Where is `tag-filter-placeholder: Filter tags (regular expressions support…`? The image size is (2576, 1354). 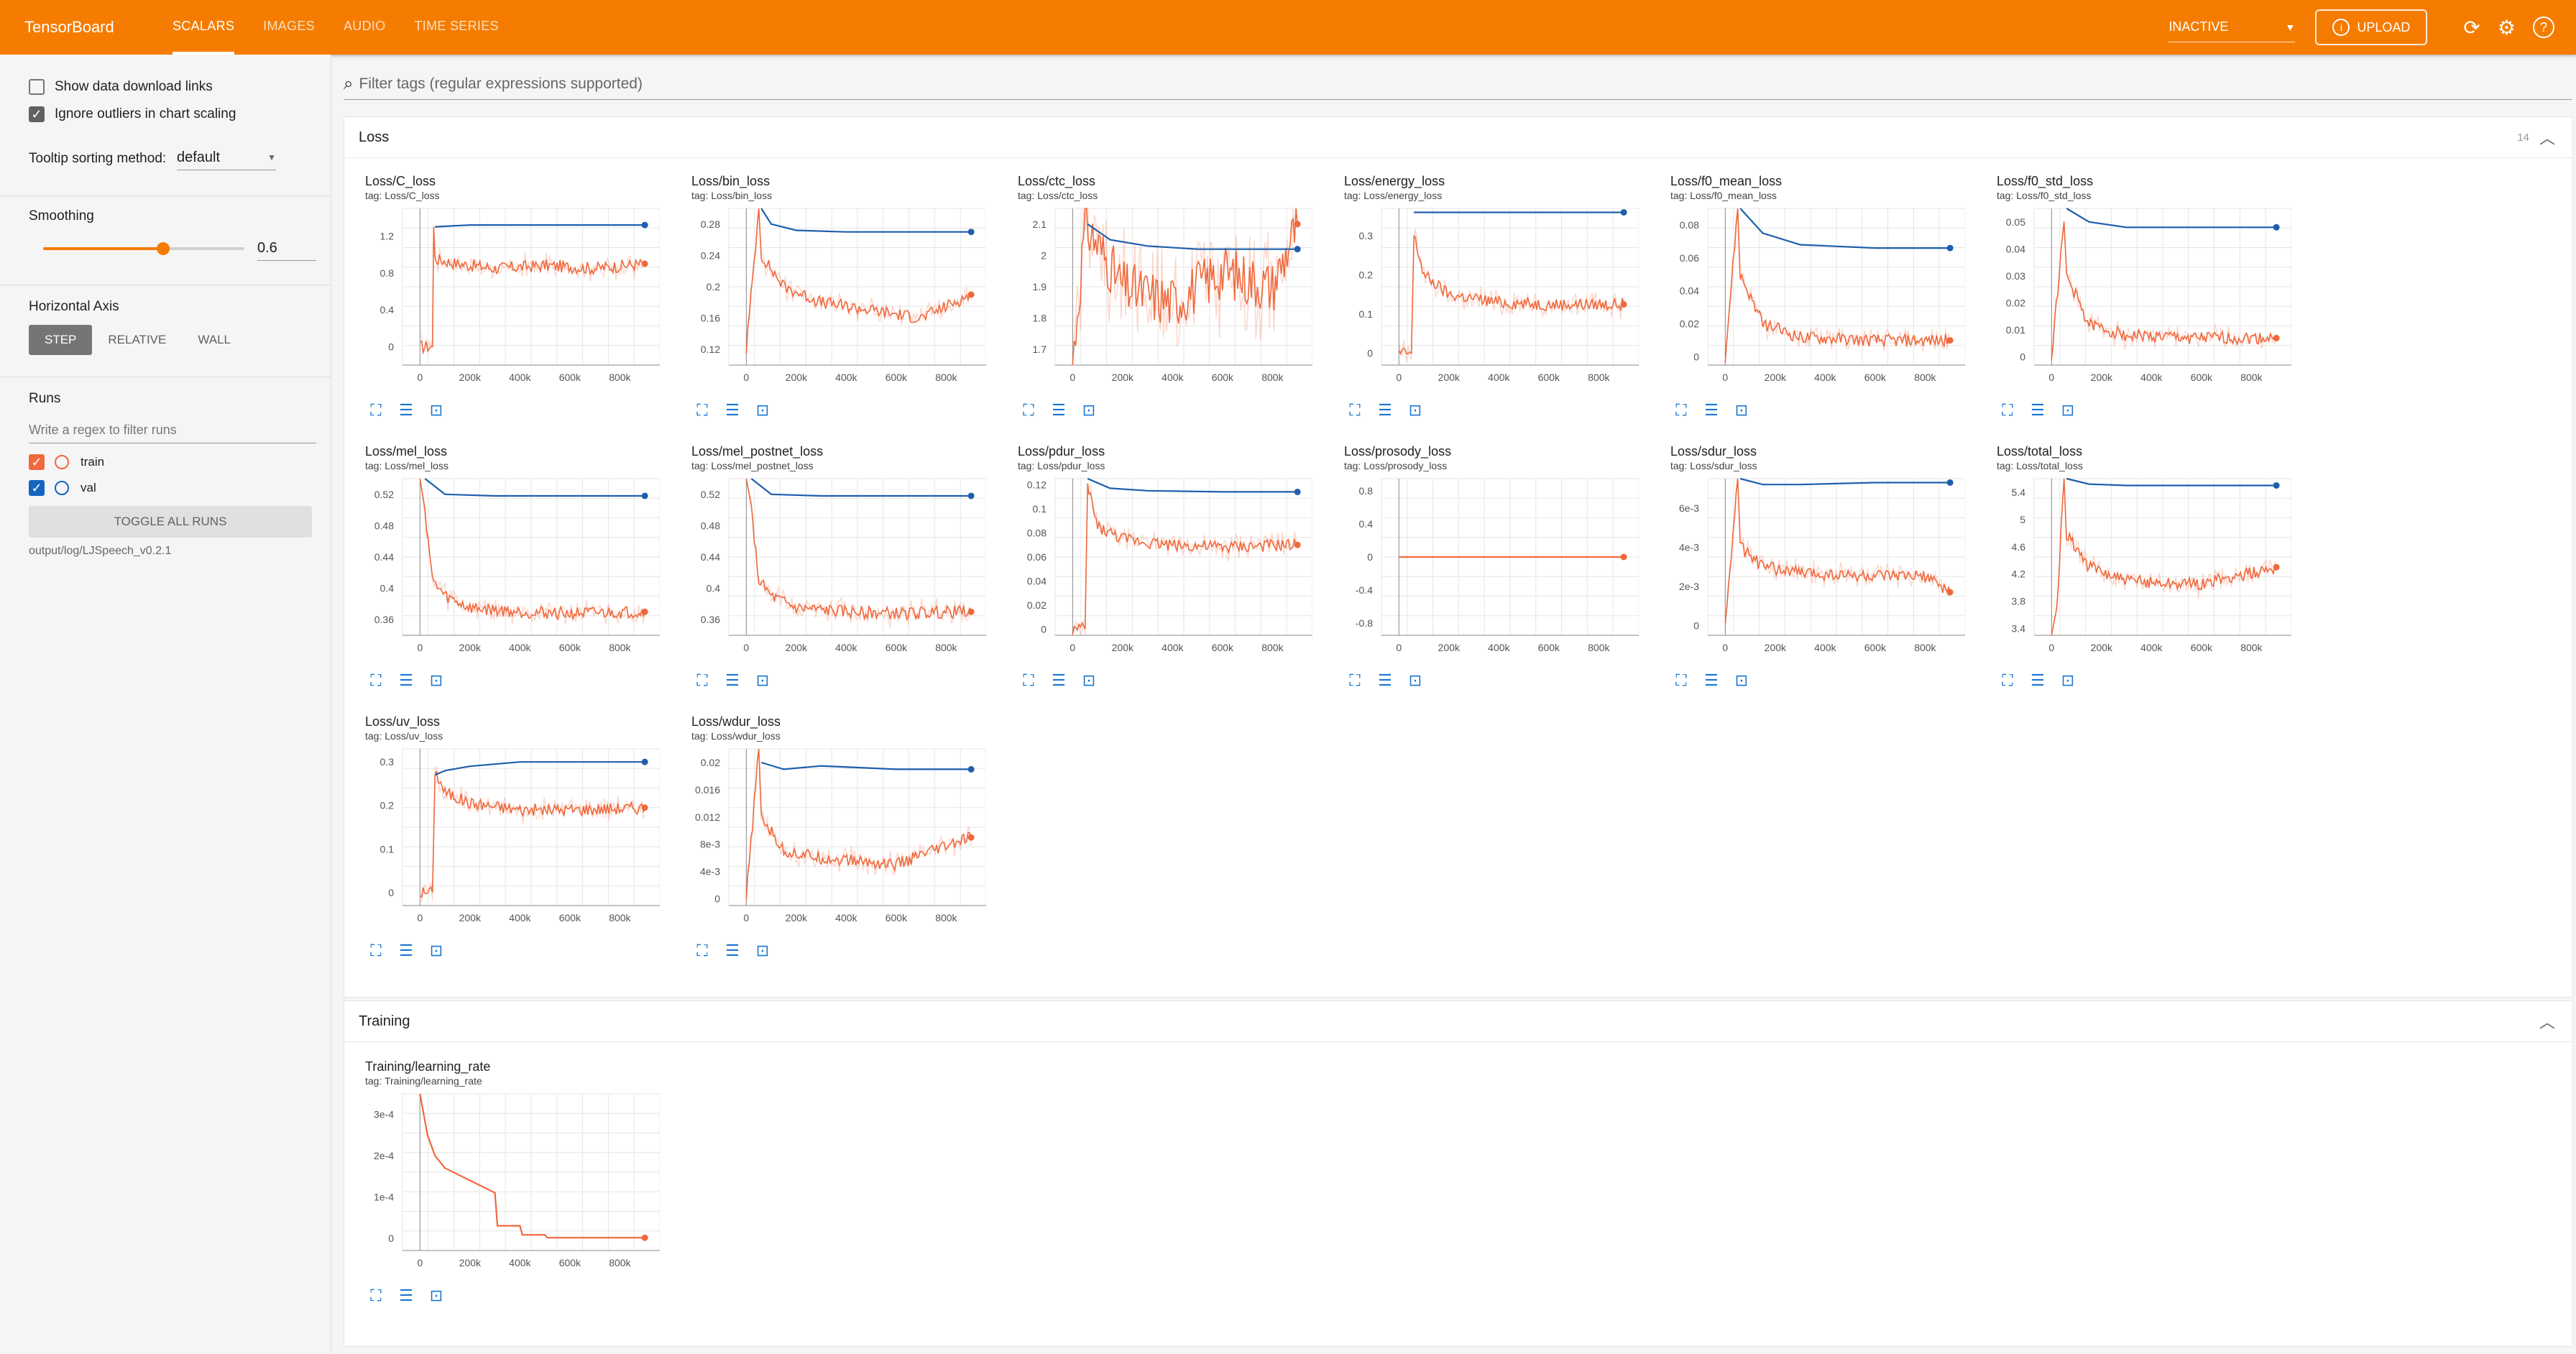
tag-filter-placeholder: Filter tags (regular expressions support… is located at coordinates (501, 83).